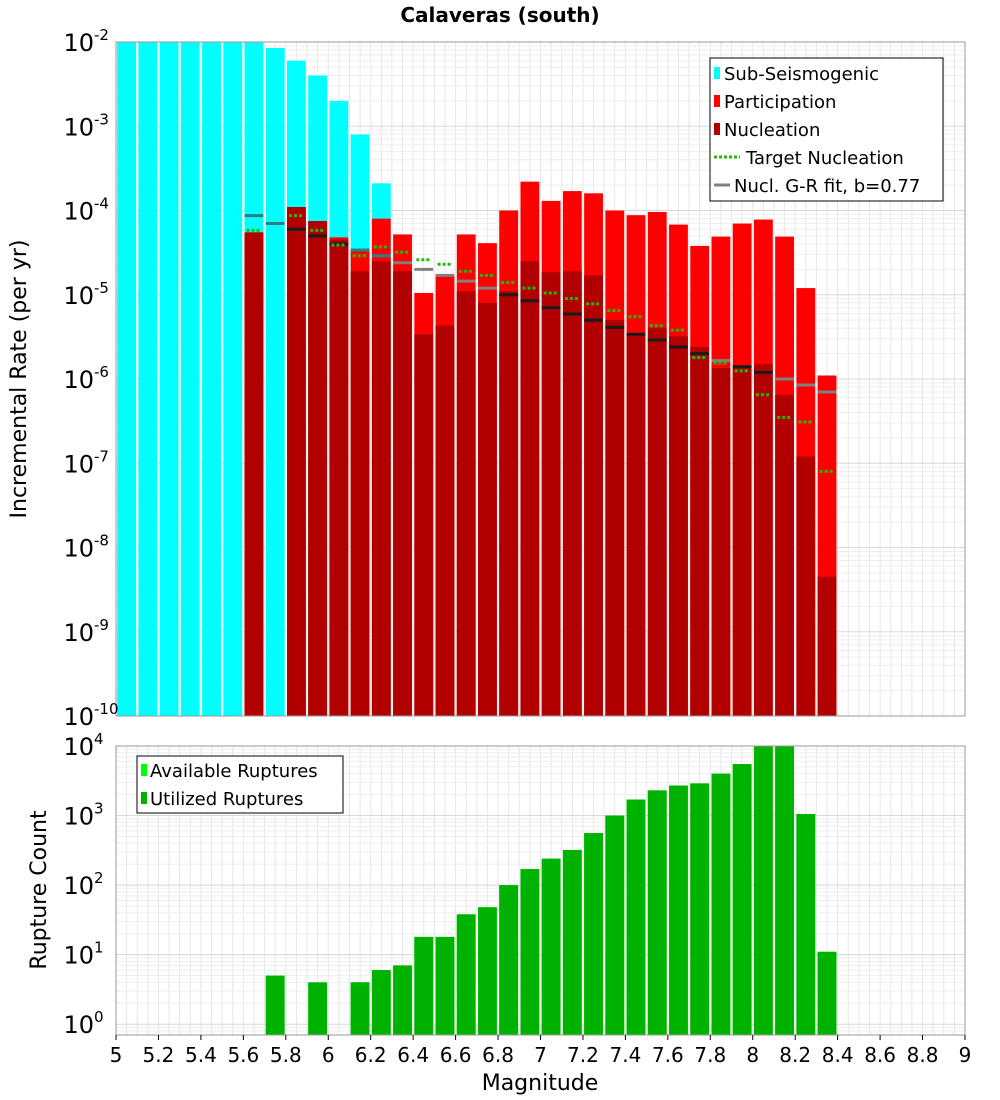 The image size is (1000, 1100). Describe the element at coordinates (625, 1055) in the screenshot. I see `x-tick-label: 7.4` at that location.